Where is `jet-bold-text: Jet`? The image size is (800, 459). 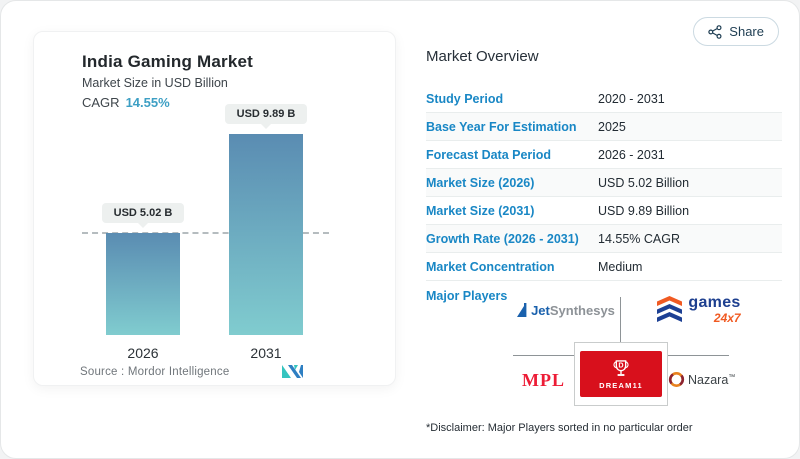 jet-bold-text: Jet is located at coordinates (540, 310).